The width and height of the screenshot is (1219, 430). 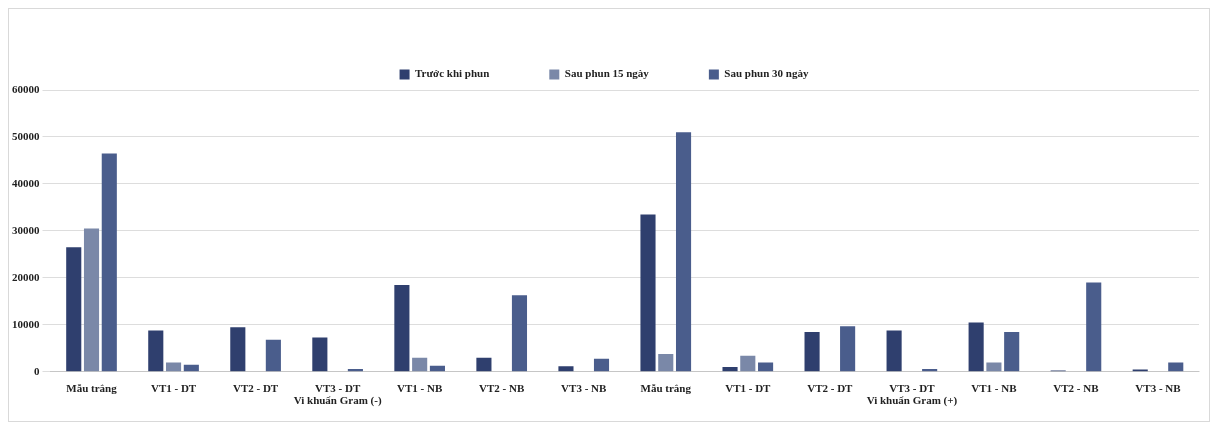 What do you see at coordinates (337, 401) in the screenshot?
I see `text: Vi khuẩn Gram (-)` at bounding box center [337, 401].